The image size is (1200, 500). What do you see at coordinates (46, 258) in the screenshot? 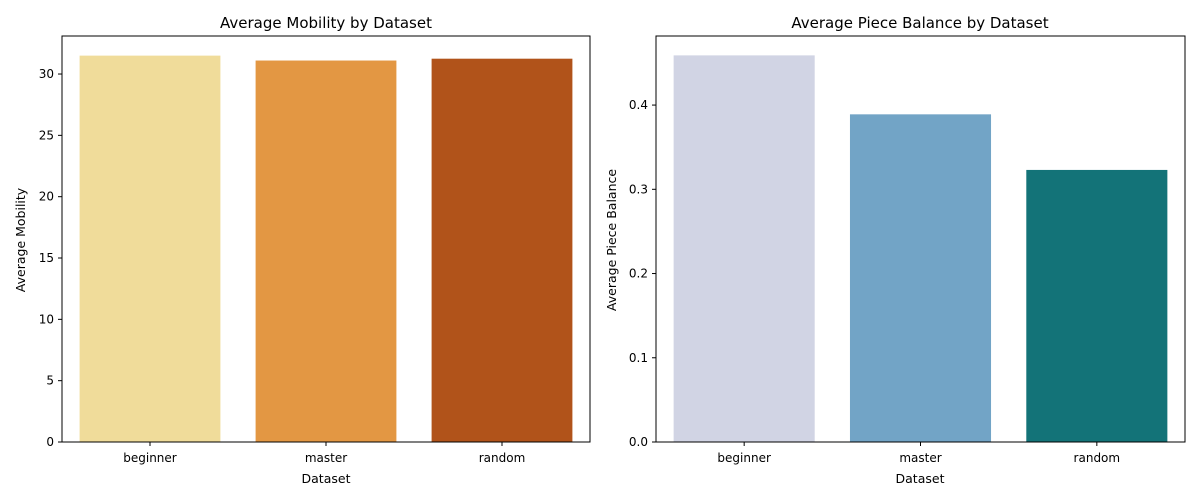
I see `y-tick-label: 15` at bounding box center [46, 258].